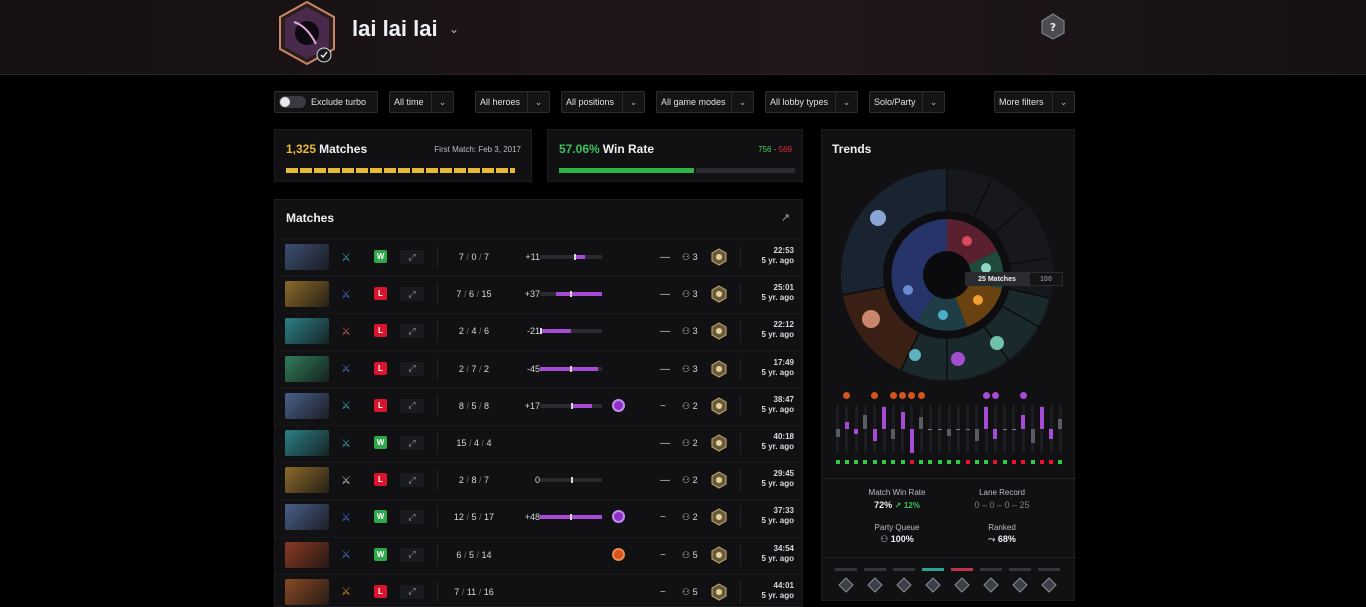  I want to click on trends-panel: Trends 25 Matches 100, so click(948, 365).